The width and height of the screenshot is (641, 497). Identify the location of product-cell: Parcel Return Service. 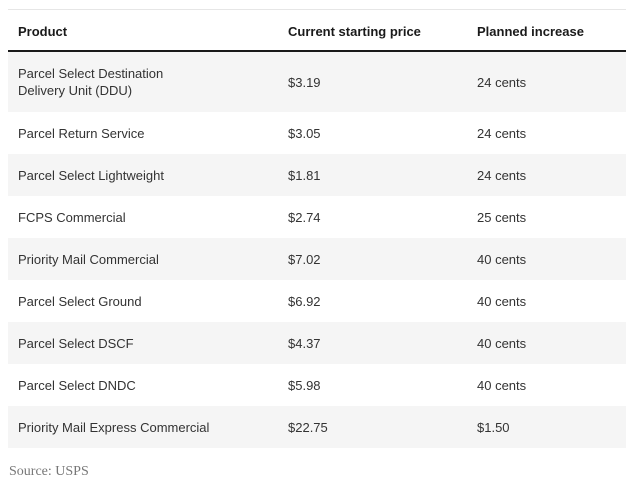
(143, 133).